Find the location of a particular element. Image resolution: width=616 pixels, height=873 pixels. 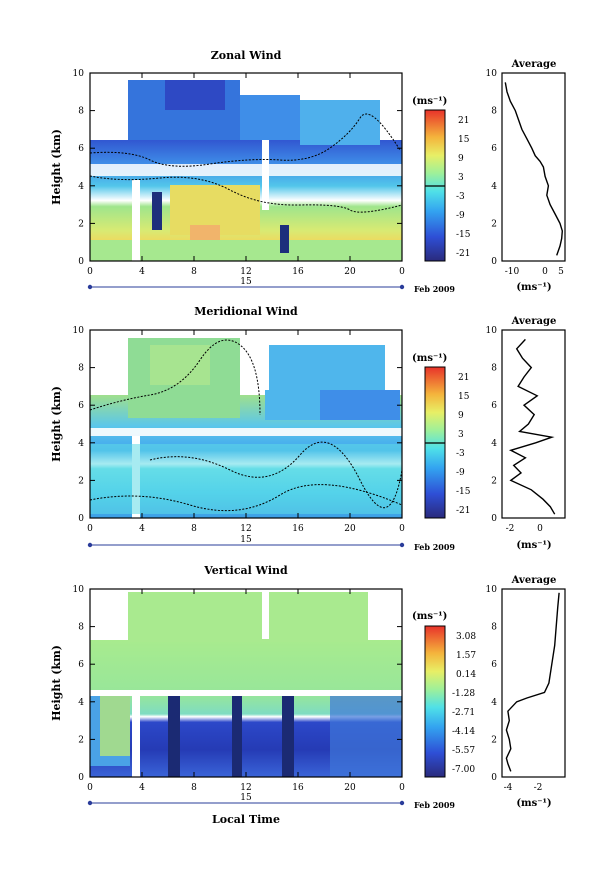

panel-title: Vertical Wind is located at coordinates (245, 570).